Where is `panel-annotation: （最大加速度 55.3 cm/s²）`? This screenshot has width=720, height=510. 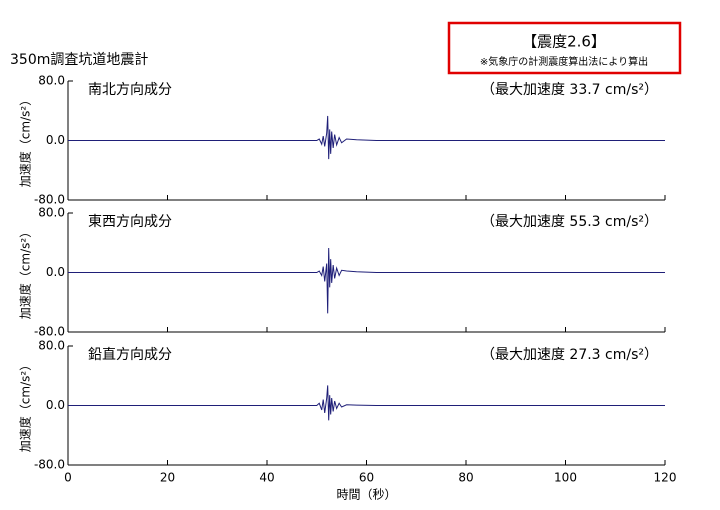 panel-annotation: （最大加速度 55.3 cm/s²） is located at coordinates (569, 222).